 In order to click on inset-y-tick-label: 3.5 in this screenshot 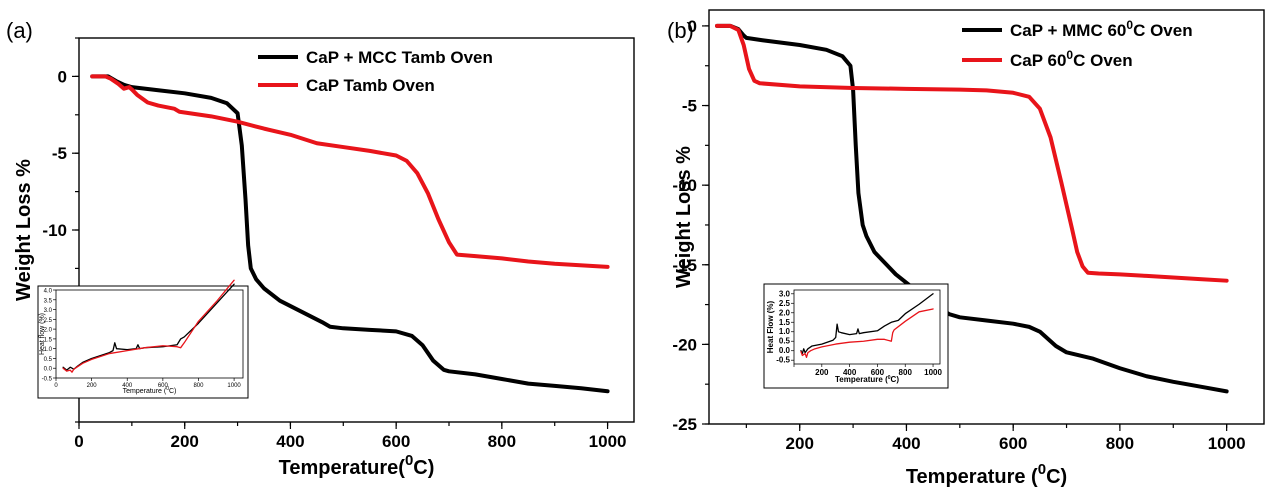, I will do `click(48, 301)`.